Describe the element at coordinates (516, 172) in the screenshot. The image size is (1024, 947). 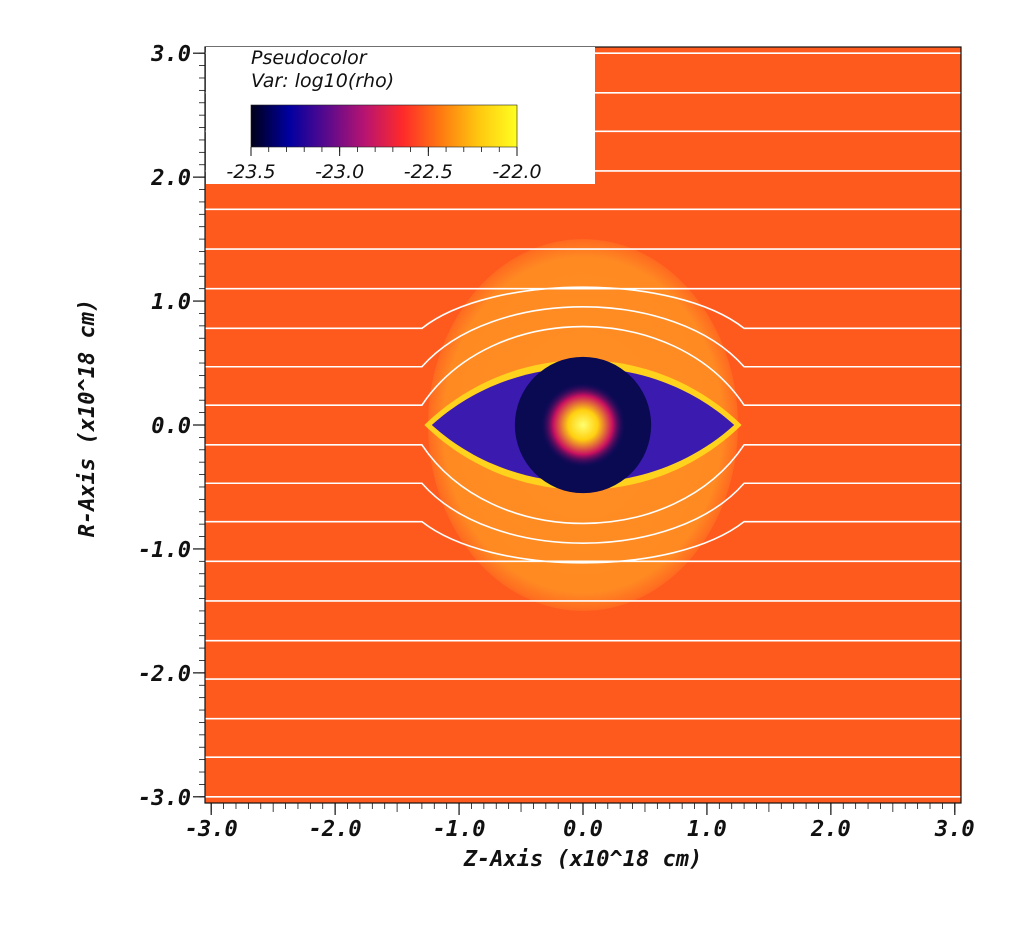
I see `colorbar-tick-label: -22.0` at that location.